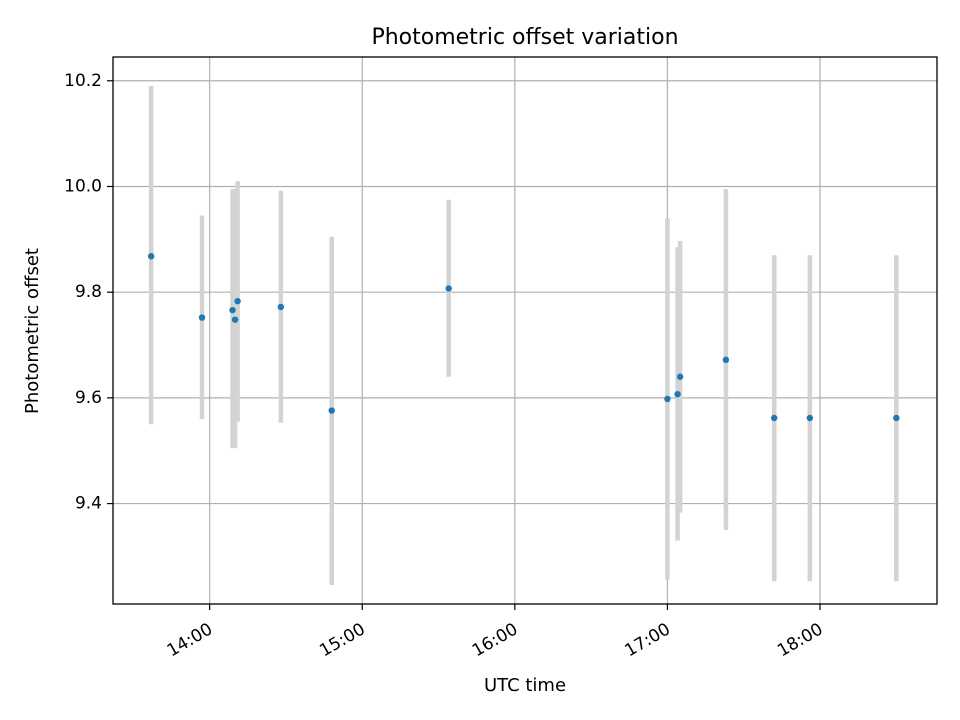 This screenshot has width=960, height=720. What do you see at coordinates (83, 186) in the screenshot?
I see `y-tick-label: 10.0` at bounding box center [83, 186].